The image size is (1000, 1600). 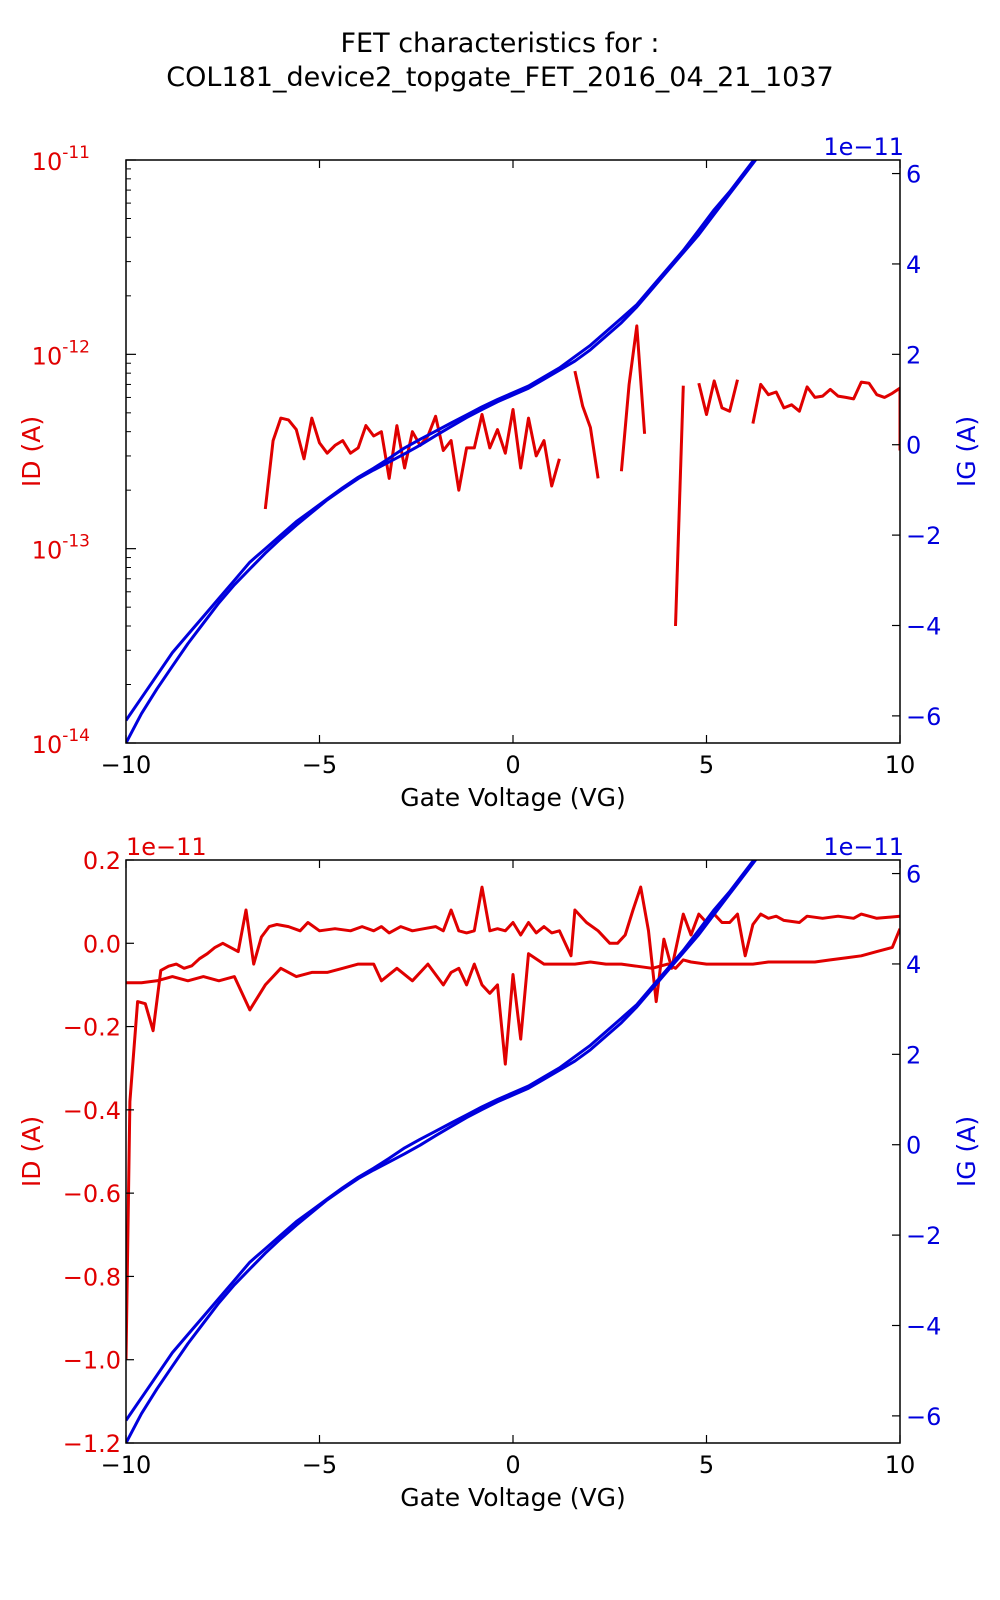 What do you see at coordinates (61, 548) in the screenshot?
I see `left-tick-label: 10-13` at bounding box center [61, 548].